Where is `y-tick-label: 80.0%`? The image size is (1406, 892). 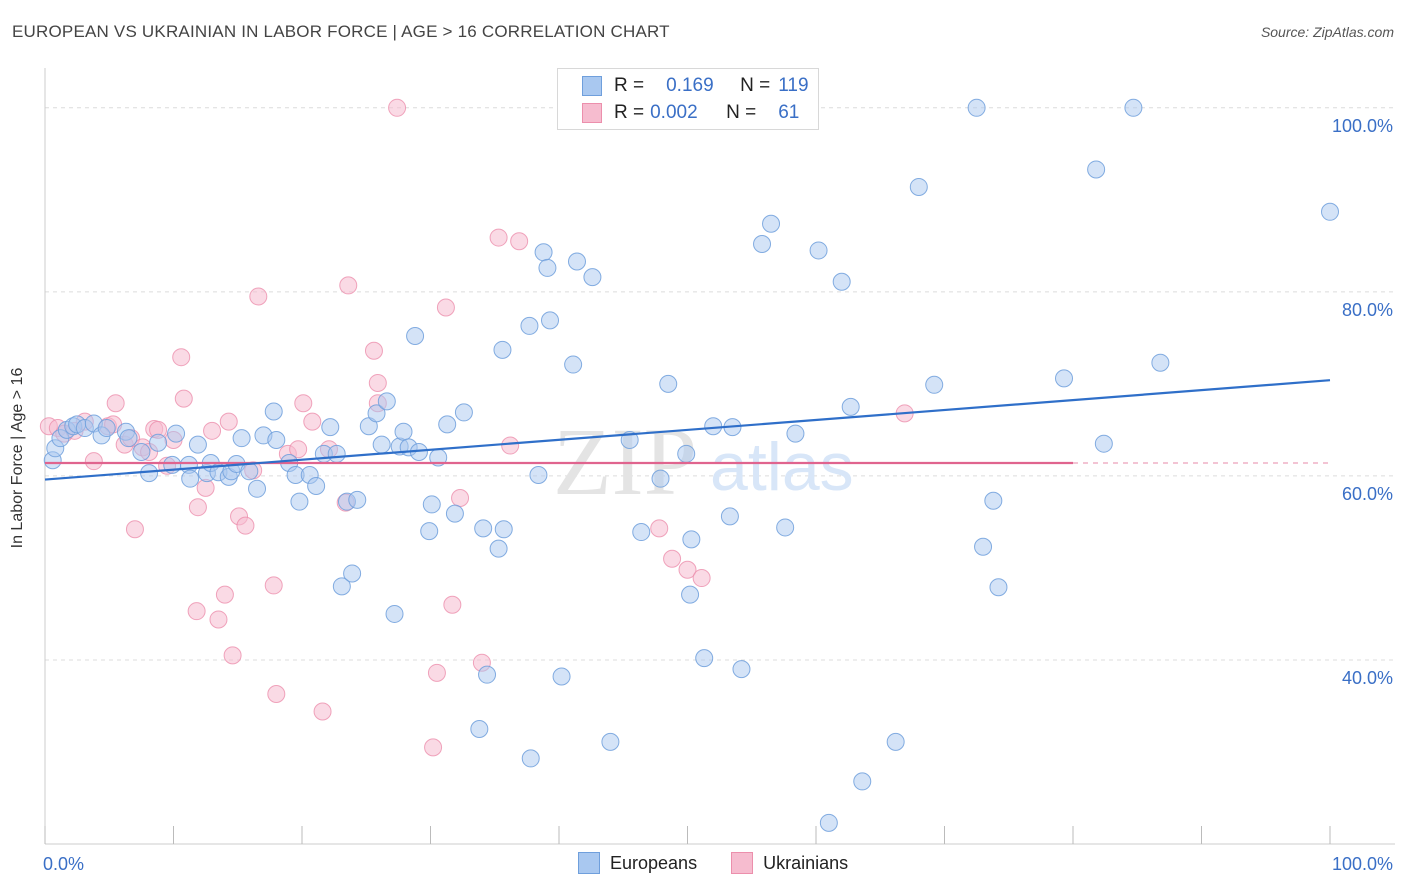 y-tick-label: 80.0% is located at coordinates (1367, 310).